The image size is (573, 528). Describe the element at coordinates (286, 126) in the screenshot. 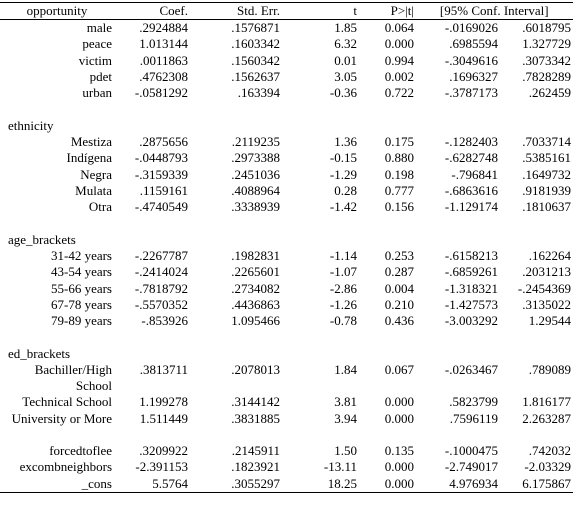

I see `group-header-row: ethnicity` at that location.